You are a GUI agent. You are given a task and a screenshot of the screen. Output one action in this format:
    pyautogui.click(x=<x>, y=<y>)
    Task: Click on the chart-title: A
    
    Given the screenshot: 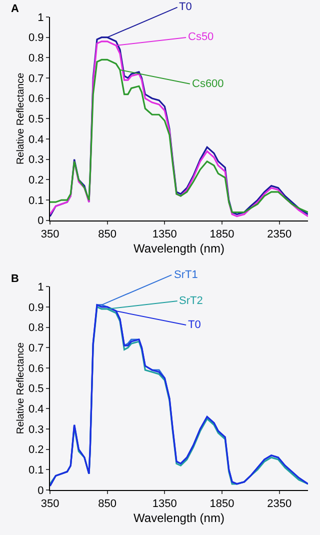 What is the action you would take?
    pyautogui.click(x=15, y=9)
    